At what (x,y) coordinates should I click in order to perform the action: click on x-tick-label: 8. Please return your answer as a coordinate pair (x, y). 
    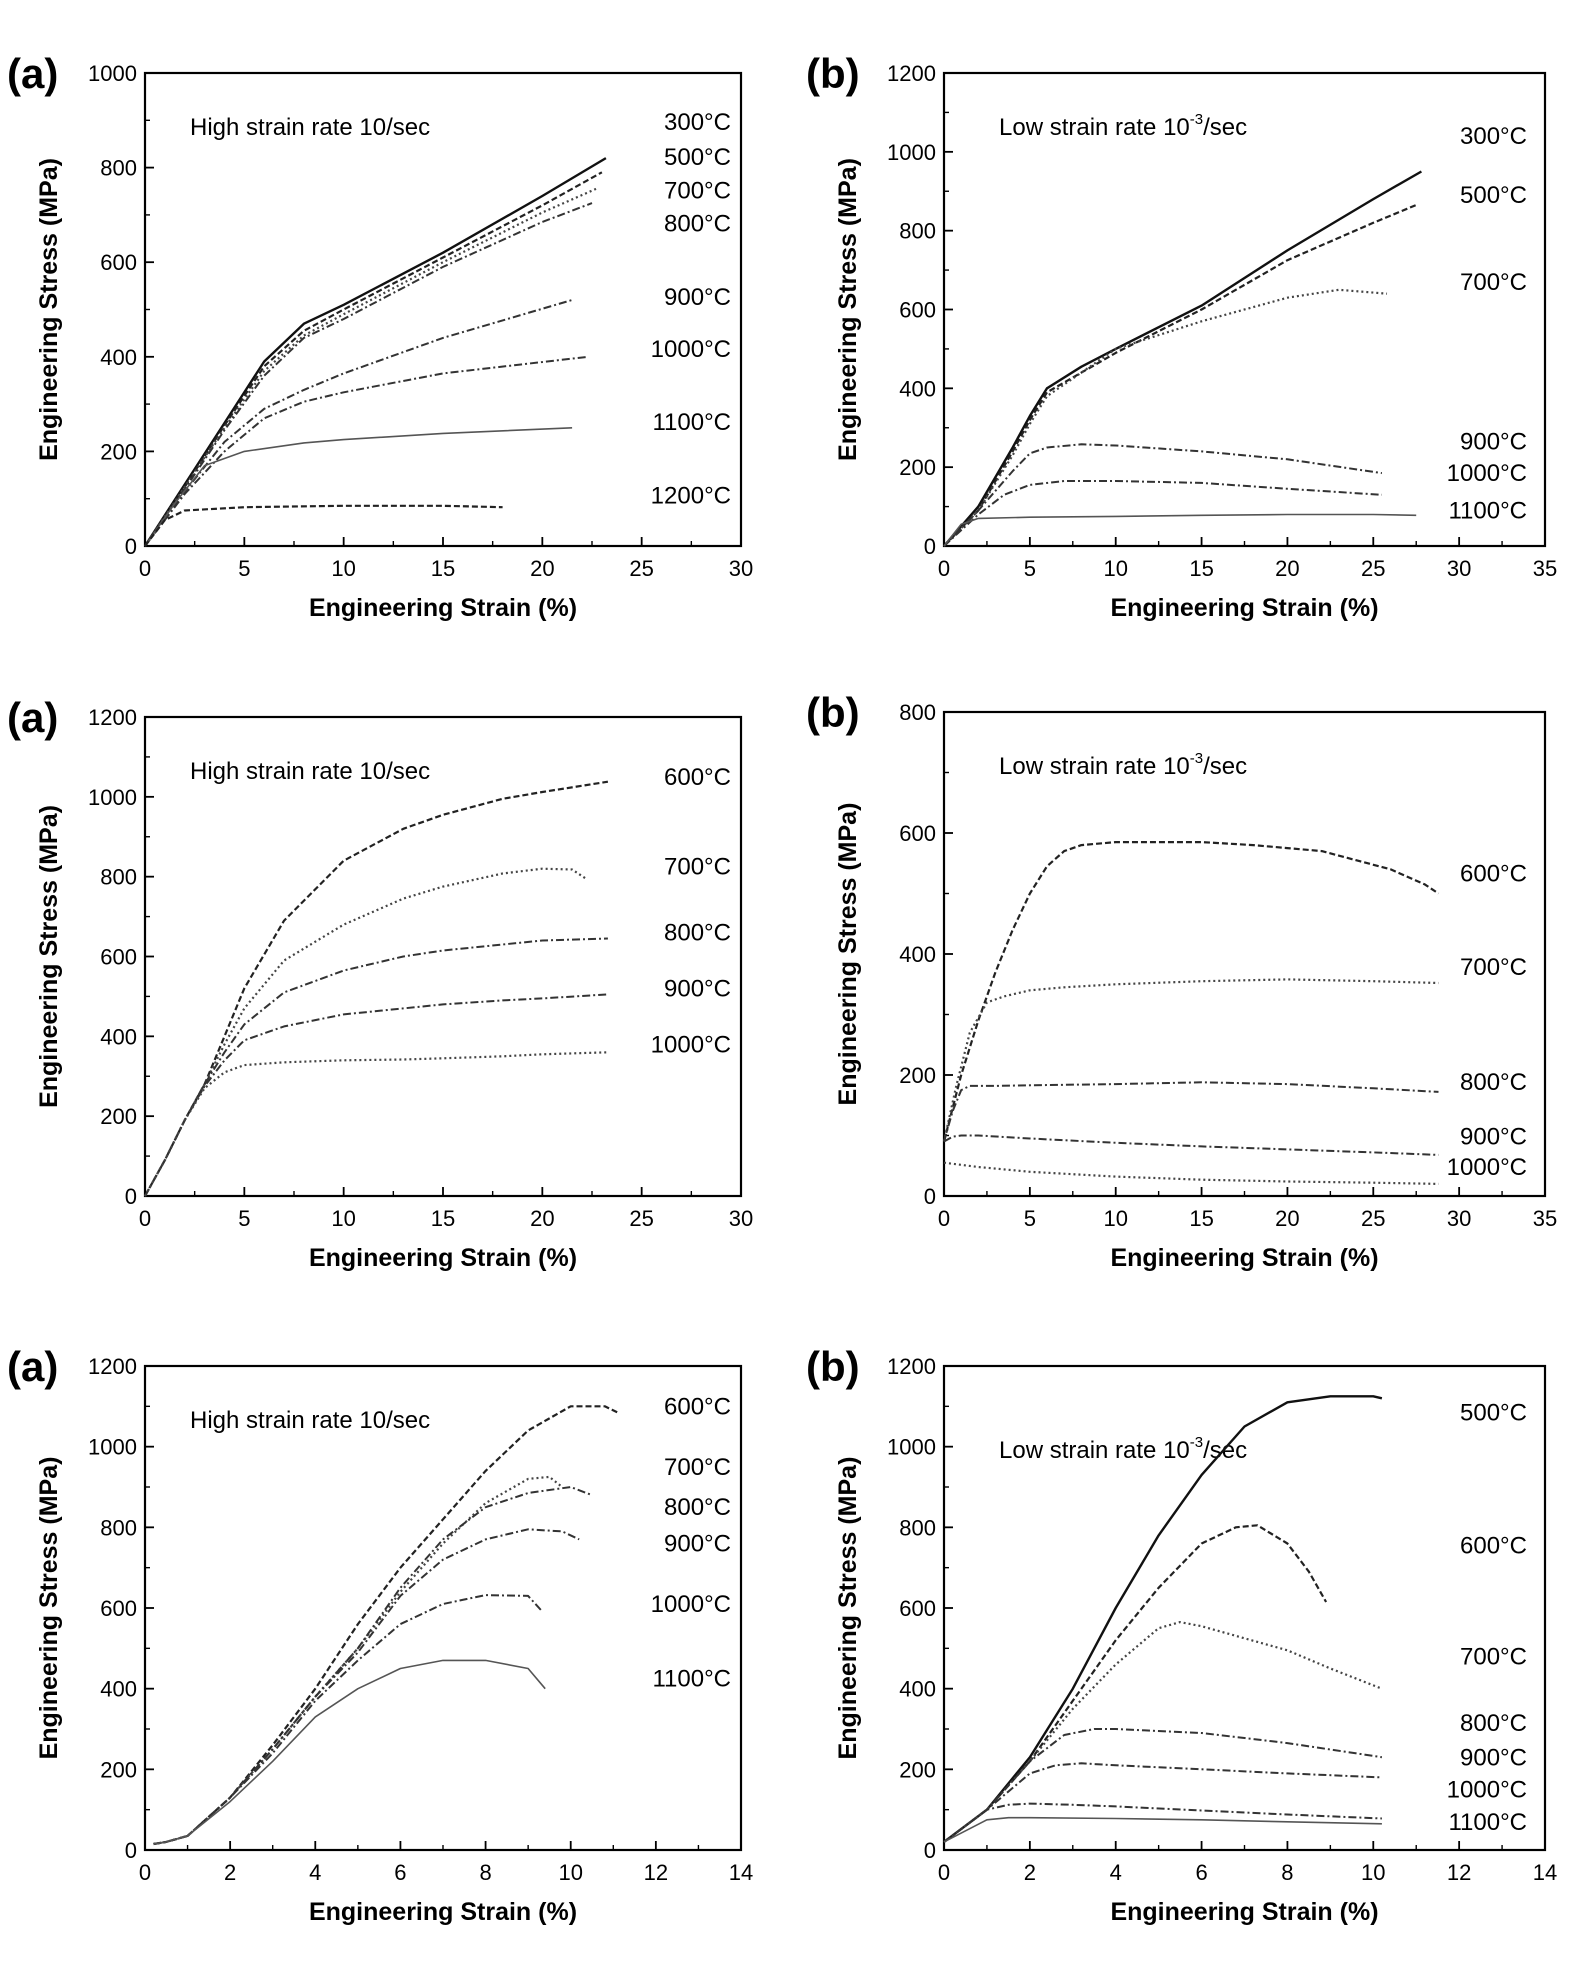
    Looking at the image, I should click on (1287, 1872).